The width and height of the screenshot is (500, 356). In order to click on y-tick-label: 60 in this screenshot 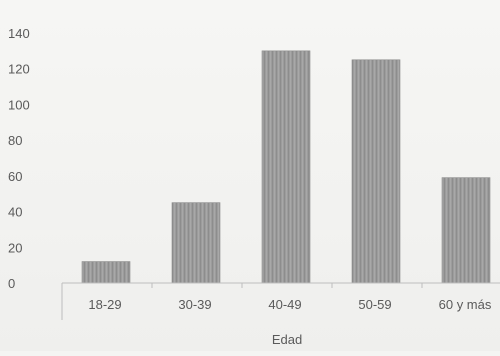, I will do `click(15, 176)`.